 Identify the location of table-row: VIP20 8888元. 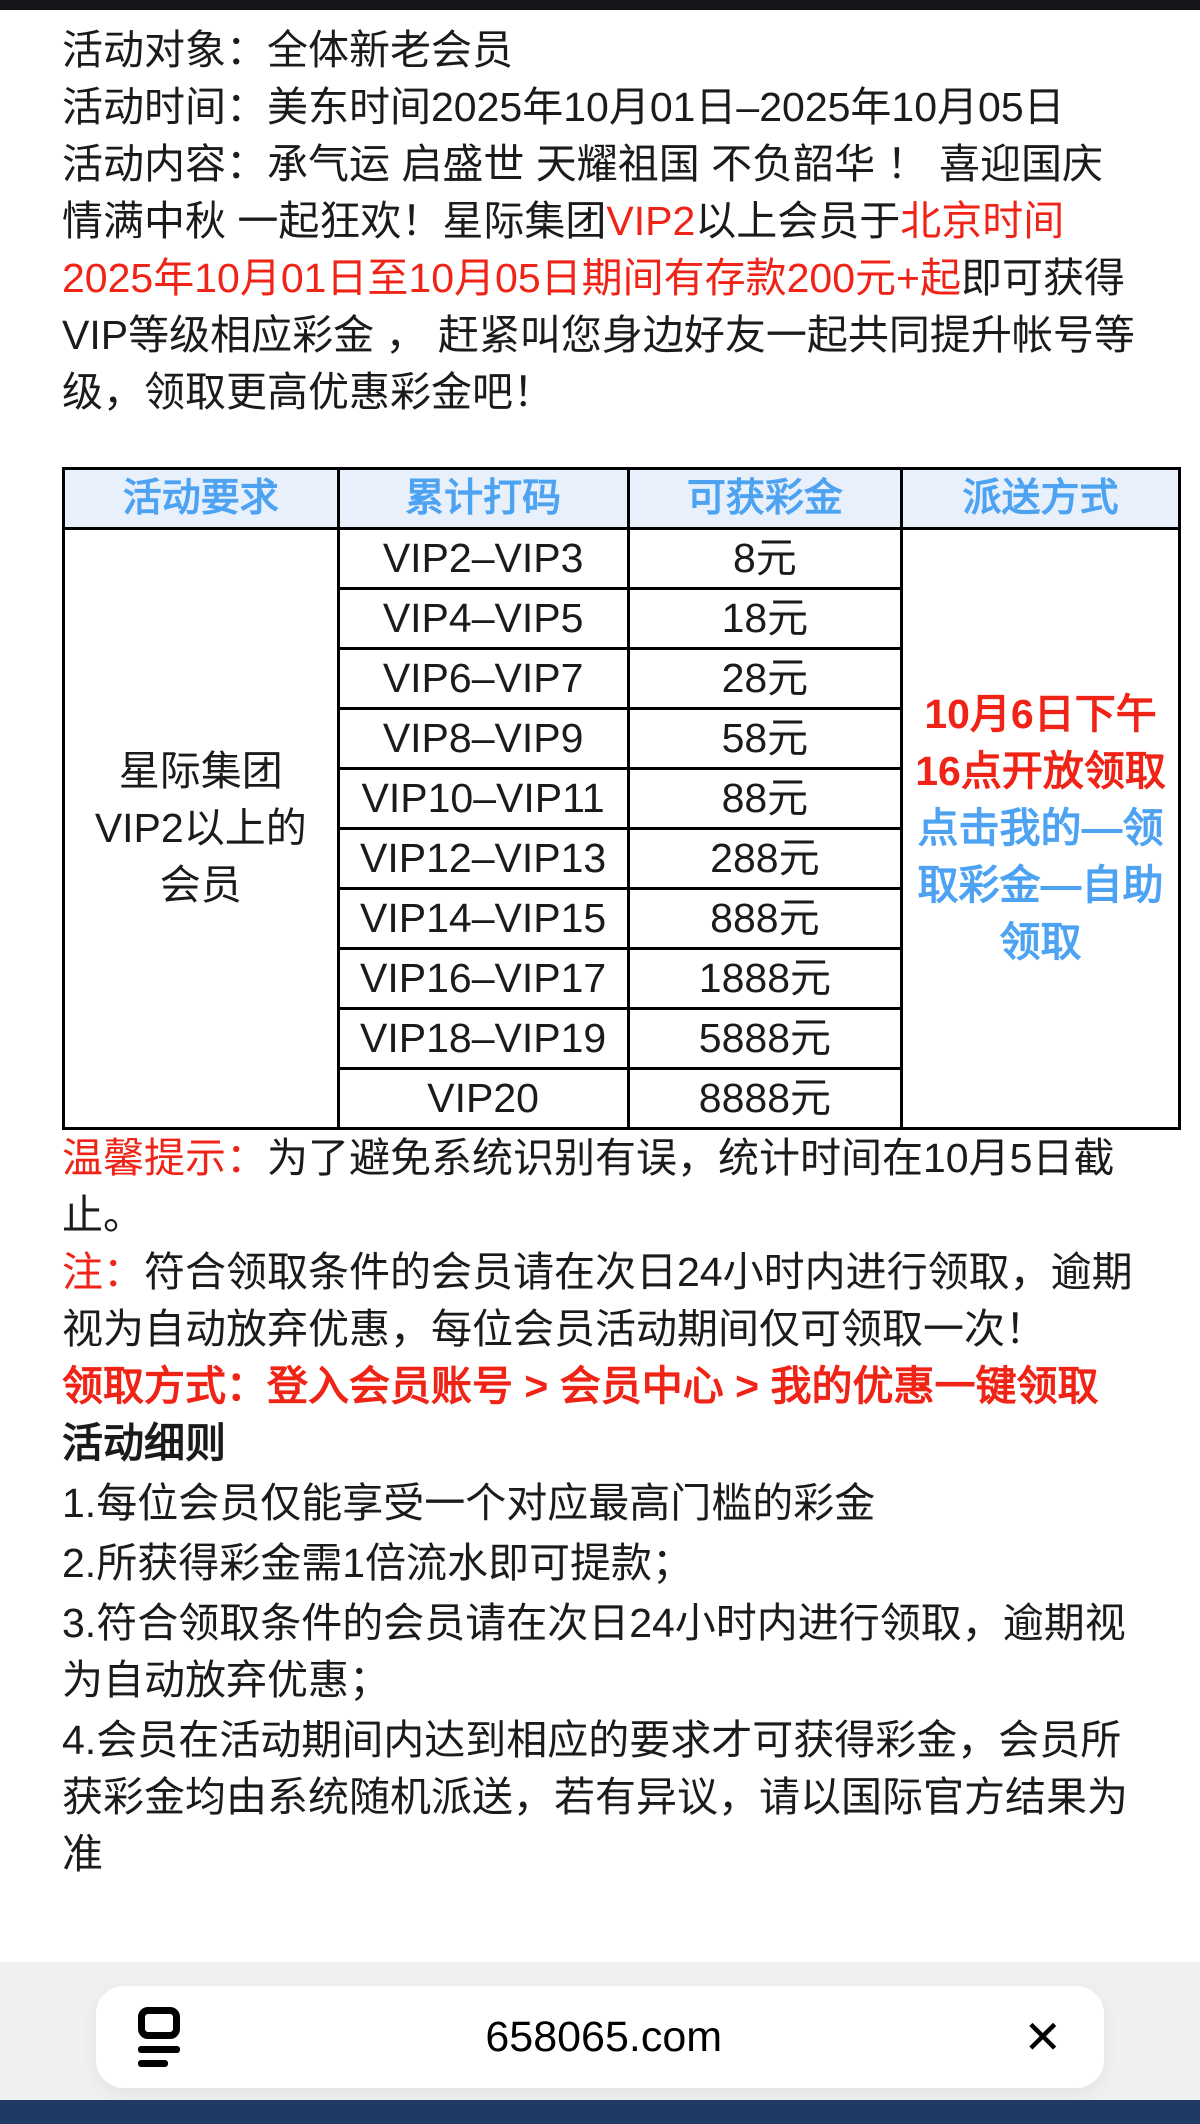
(622, 1098).